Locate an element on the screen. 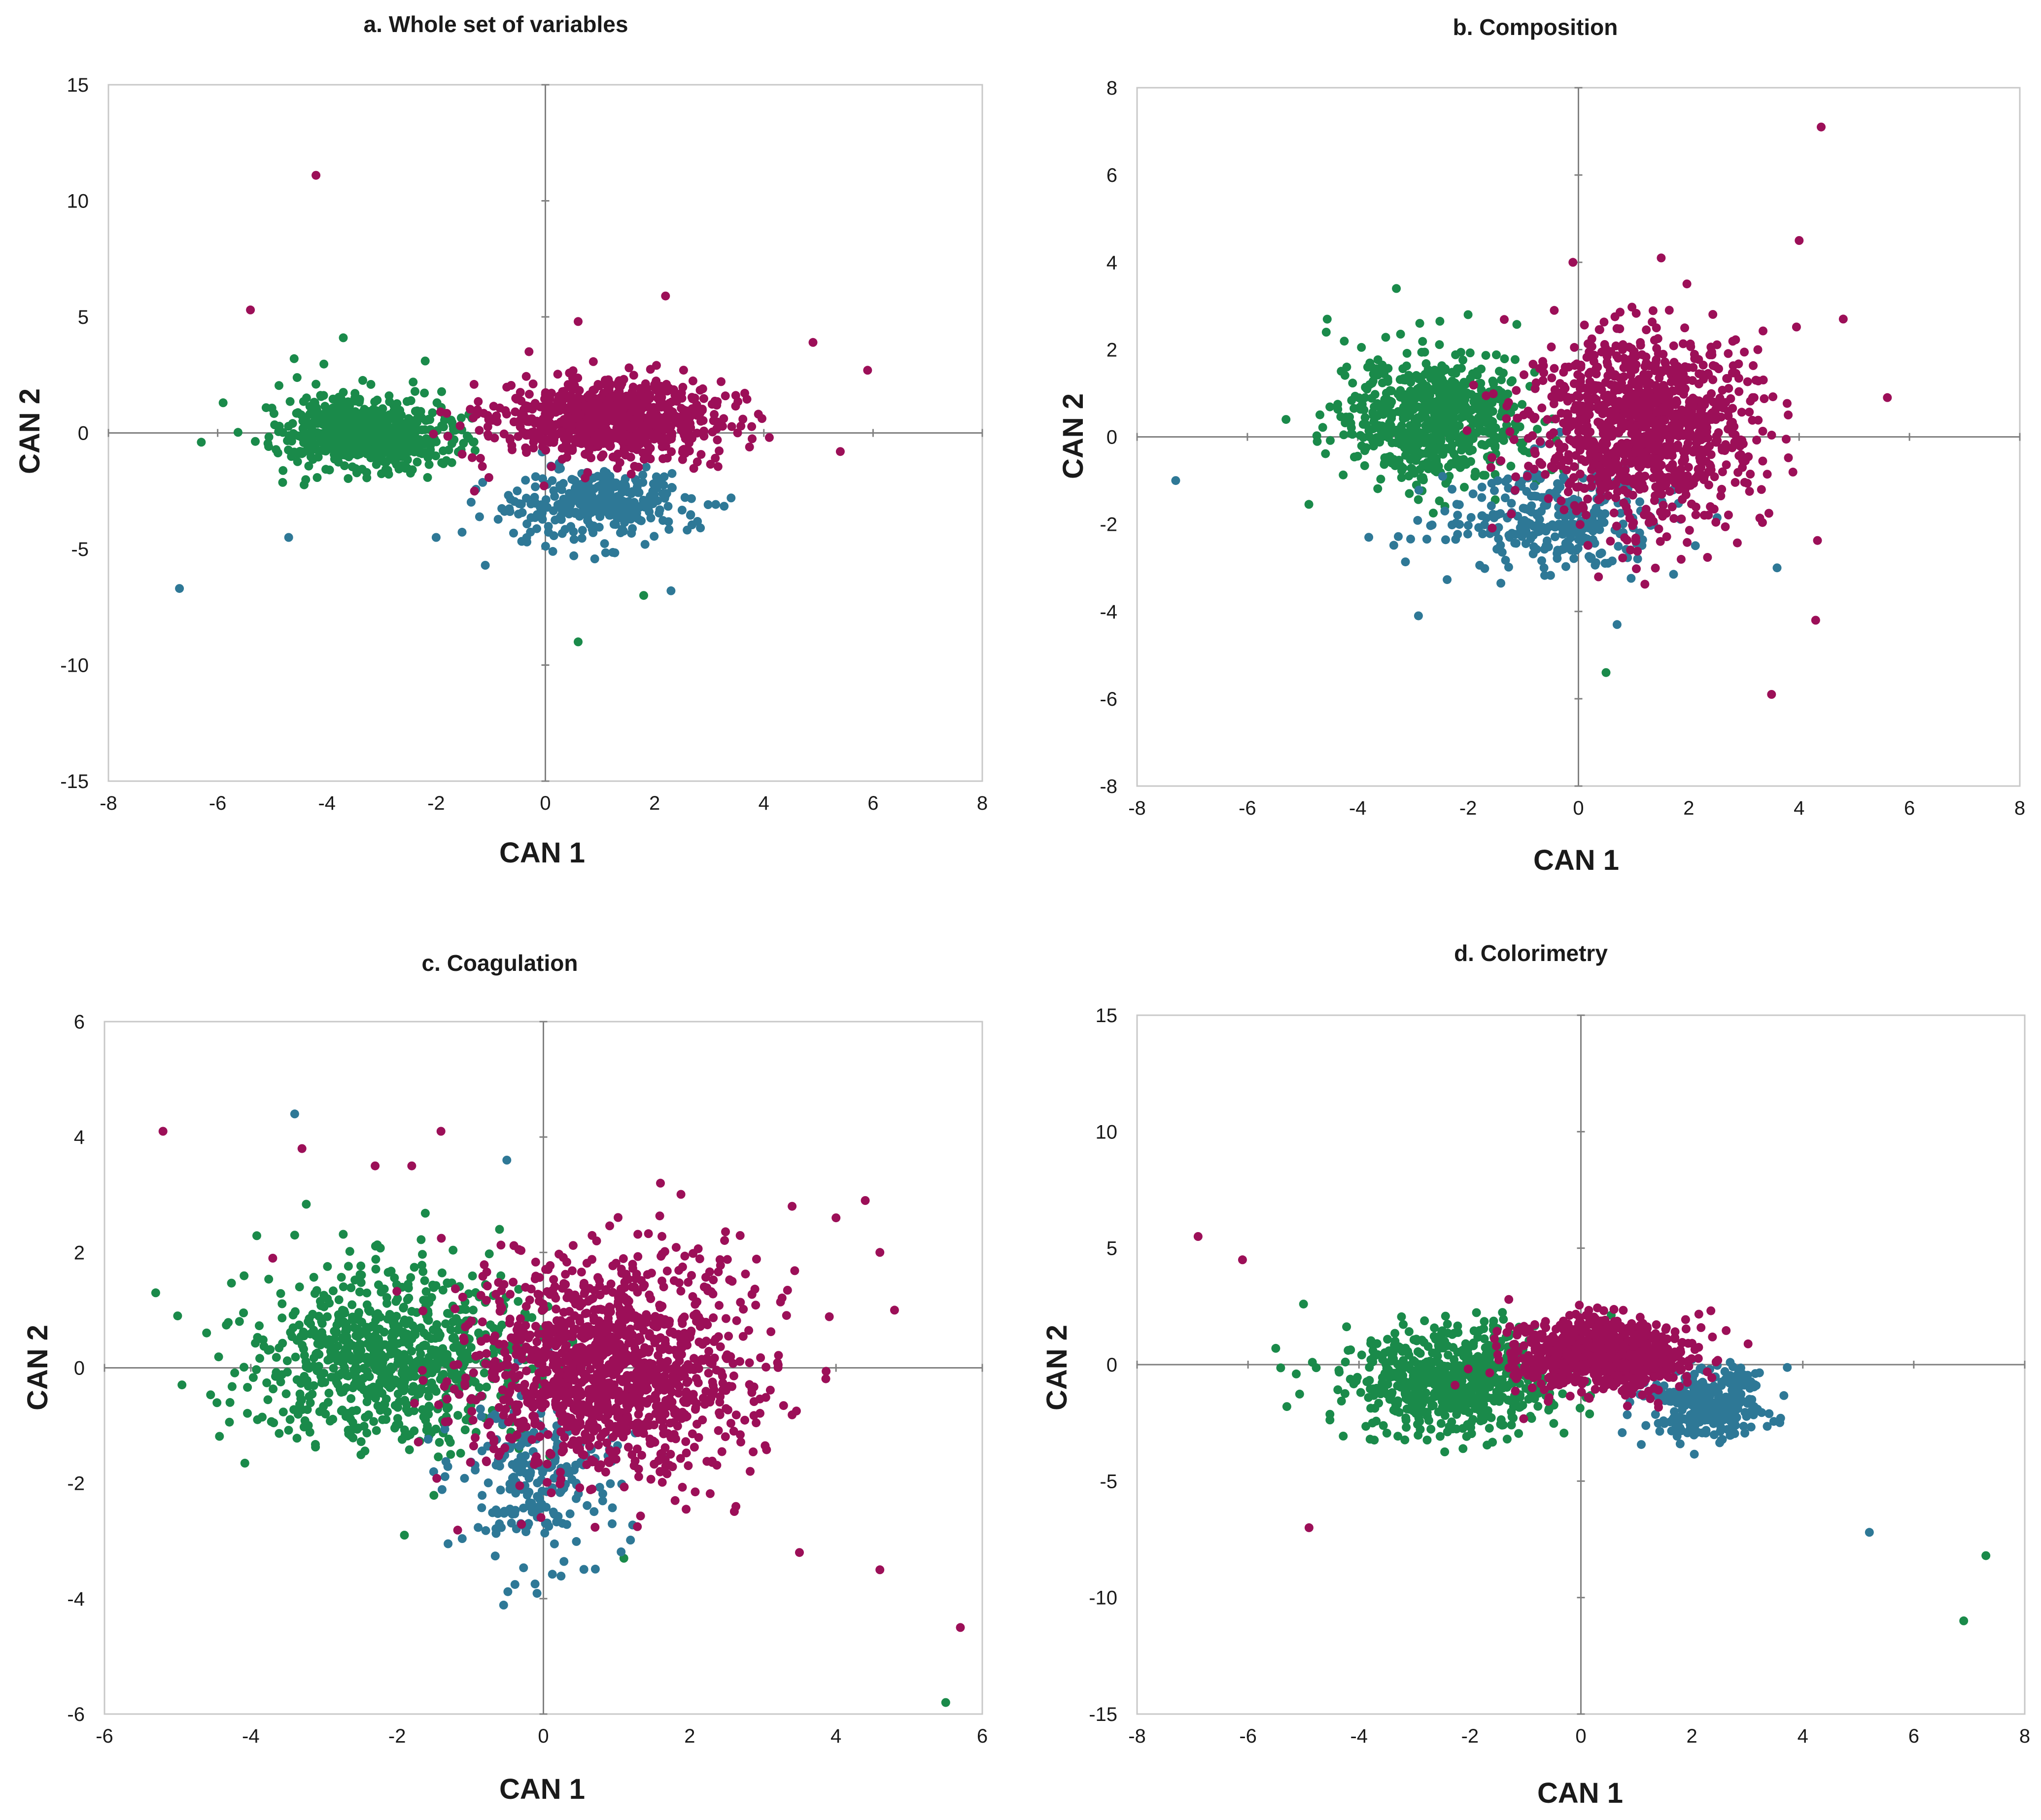 The height and width of the screenshot is (1820, 2041). y-tick-label: 6 is located at coordinates (1112, 175).